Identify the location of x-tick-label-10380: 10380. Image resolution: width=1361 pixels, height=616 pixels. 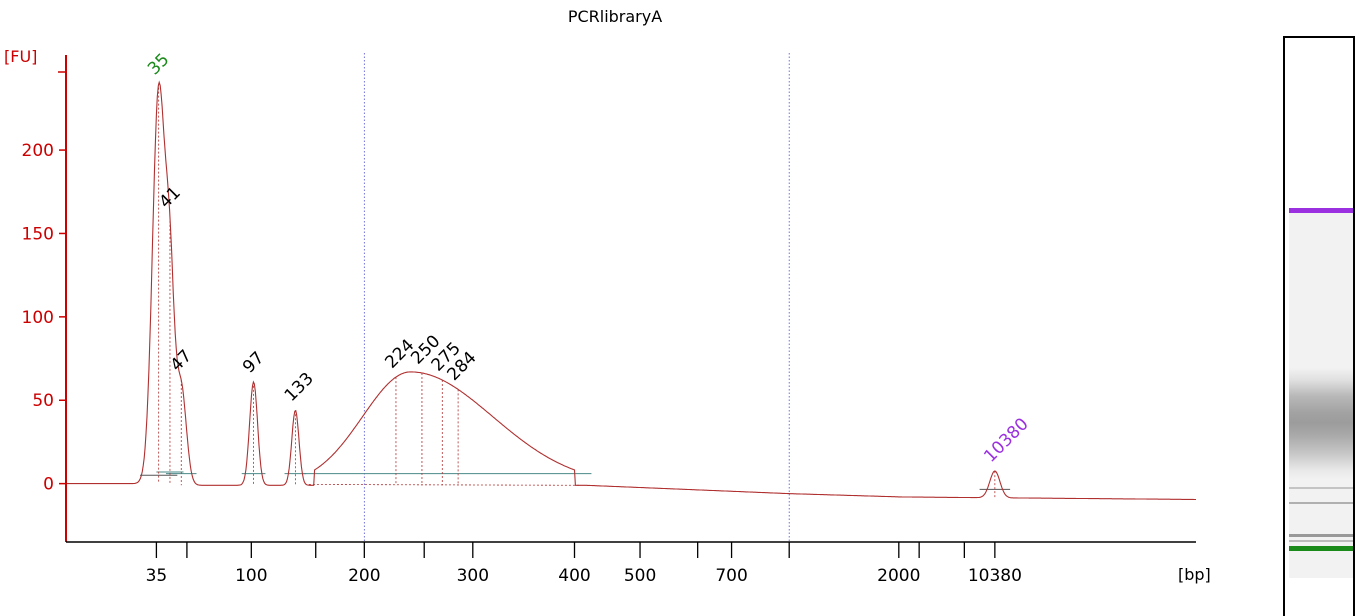
(995, 576).